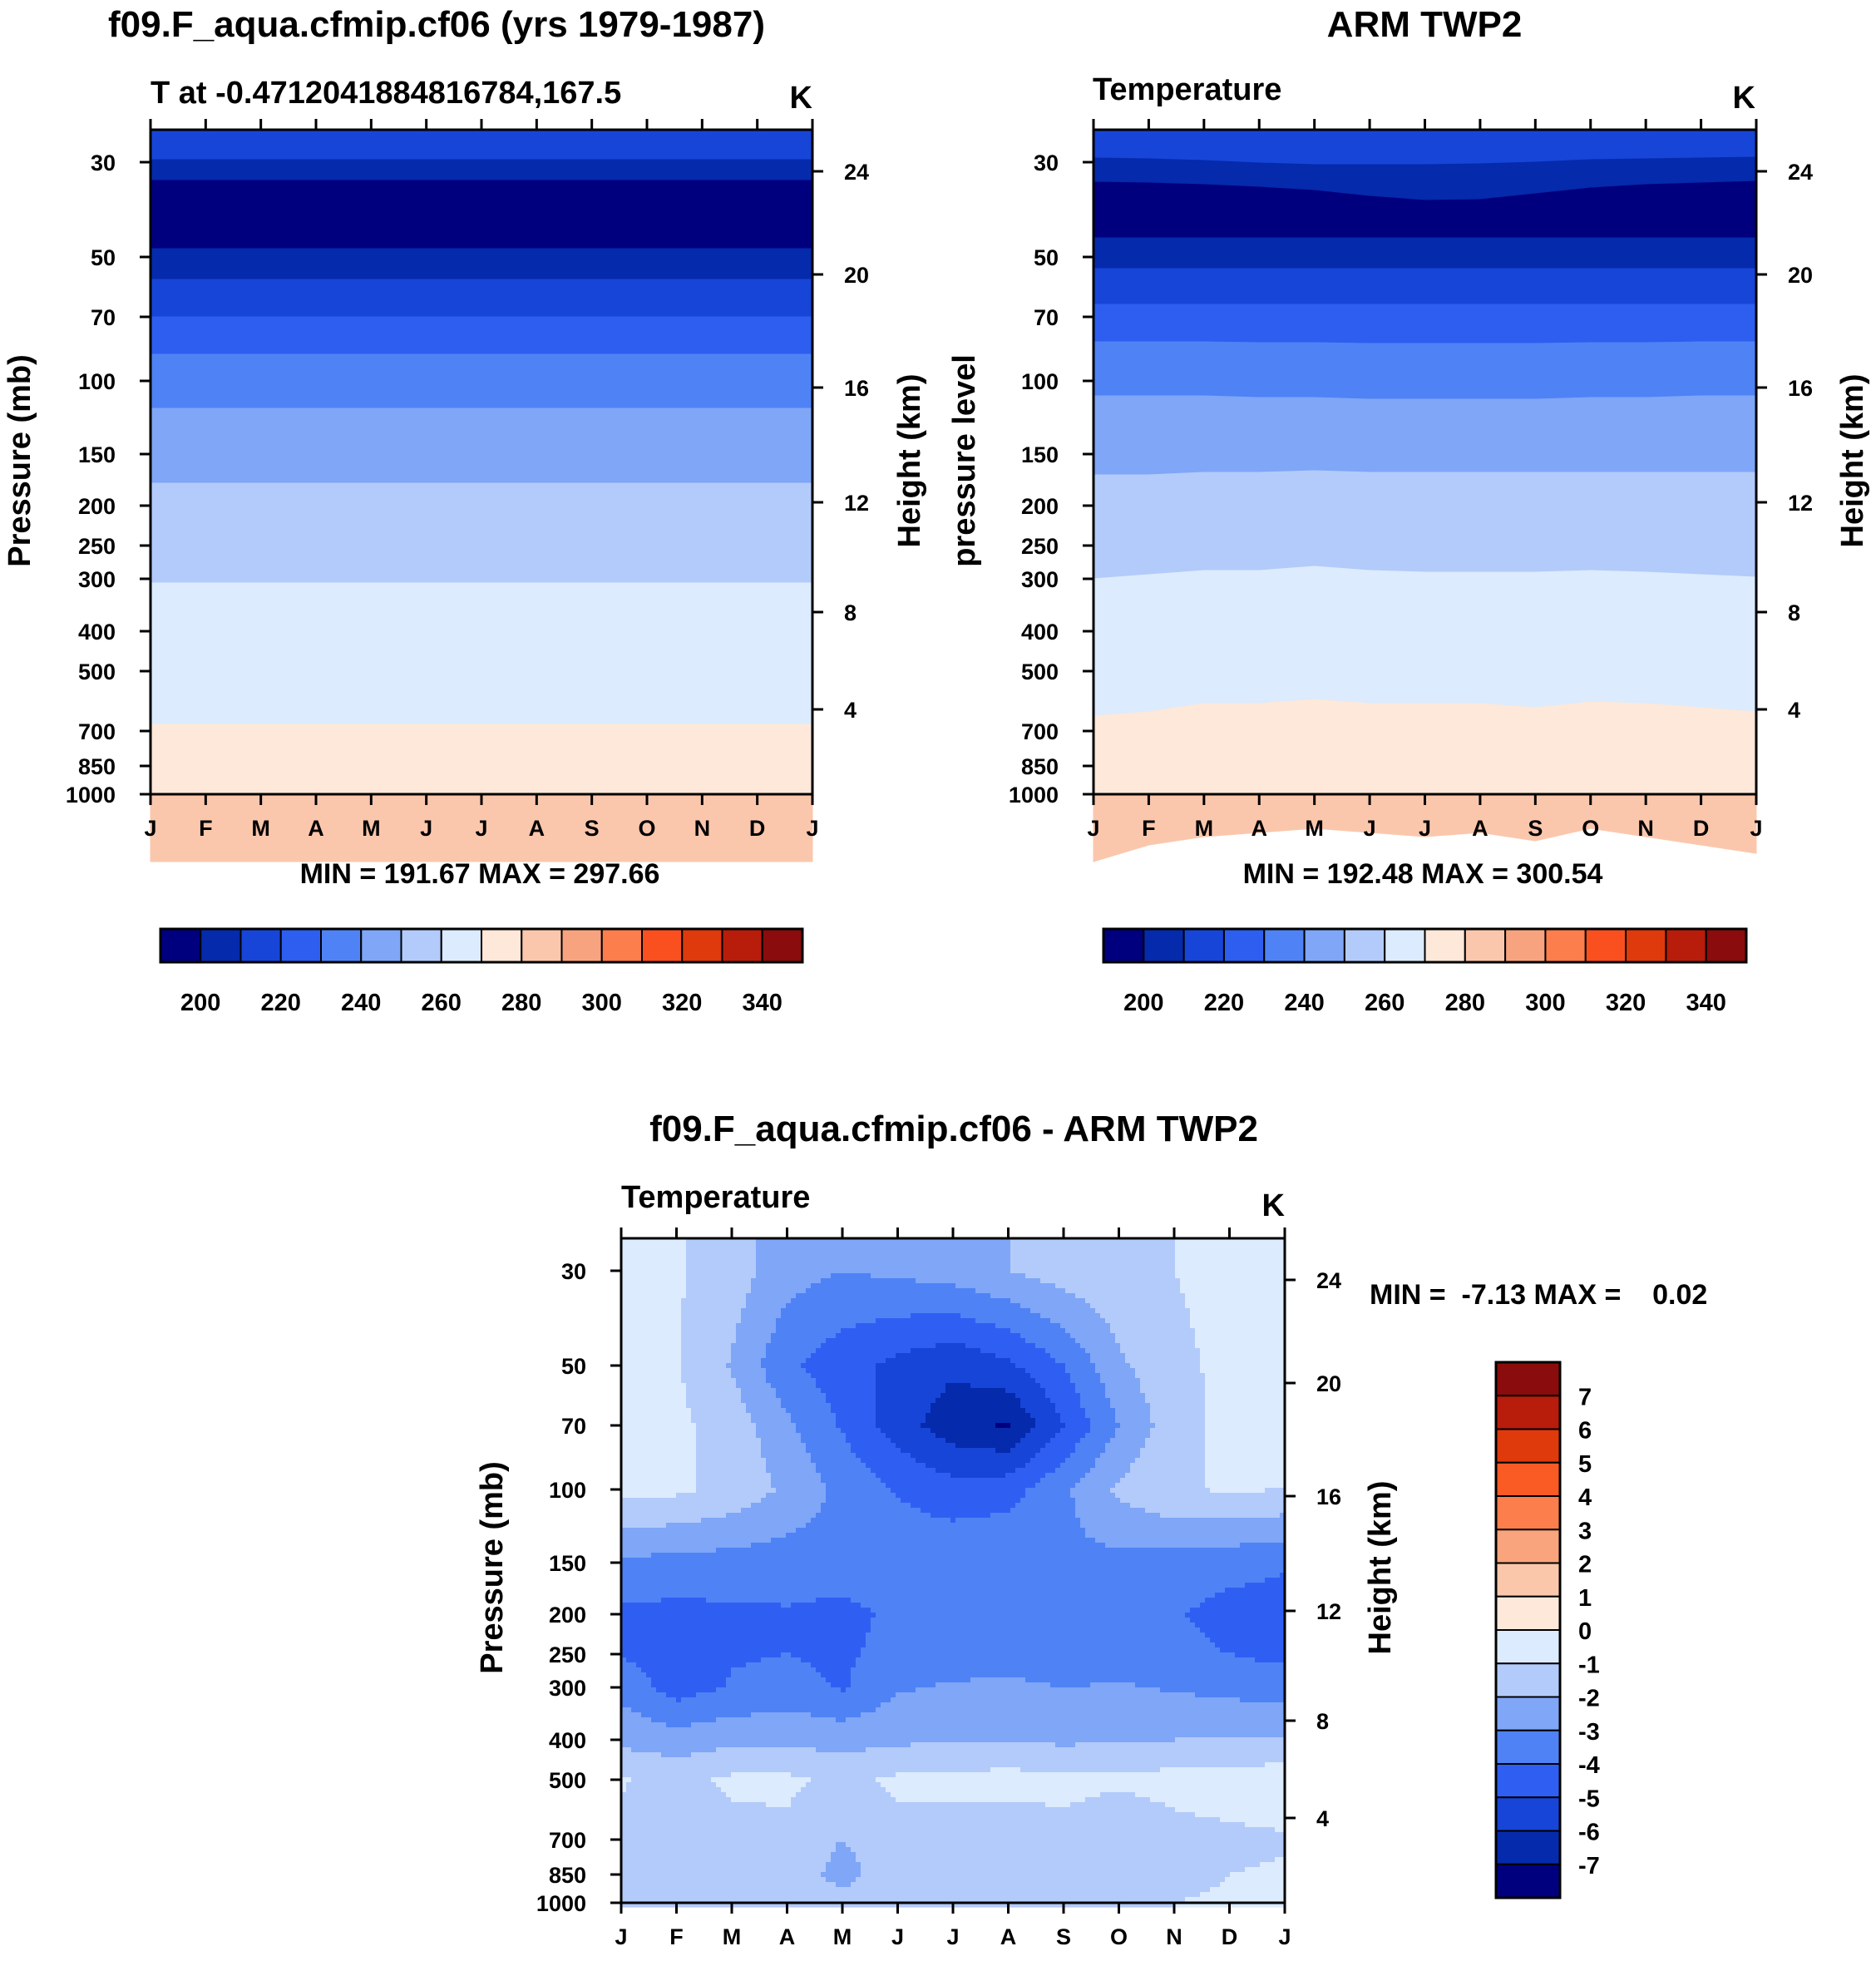 This screenshot has height=1961, width=1876. I want to click on pressure-tick-label: 400, so click(97, 632).